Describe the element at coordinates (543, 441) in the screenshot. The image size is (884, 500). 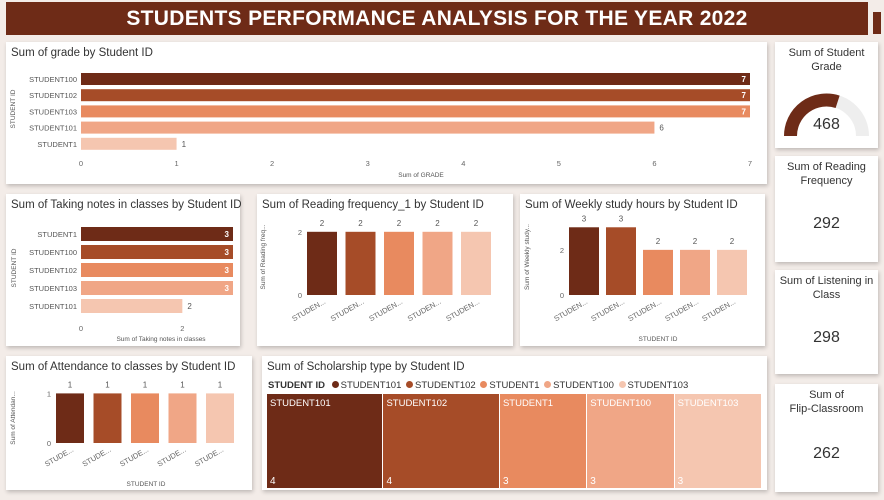
I see `treemap-cell: STUDENT1 3` at that location.